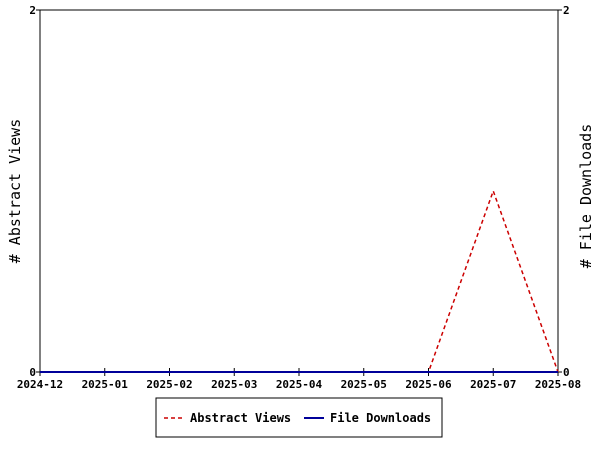 This screenshot has height=450, width=600. Describe the element at coordinates (566, 372) in the screenshot. I see `y2-tick-label: 0` at that location.